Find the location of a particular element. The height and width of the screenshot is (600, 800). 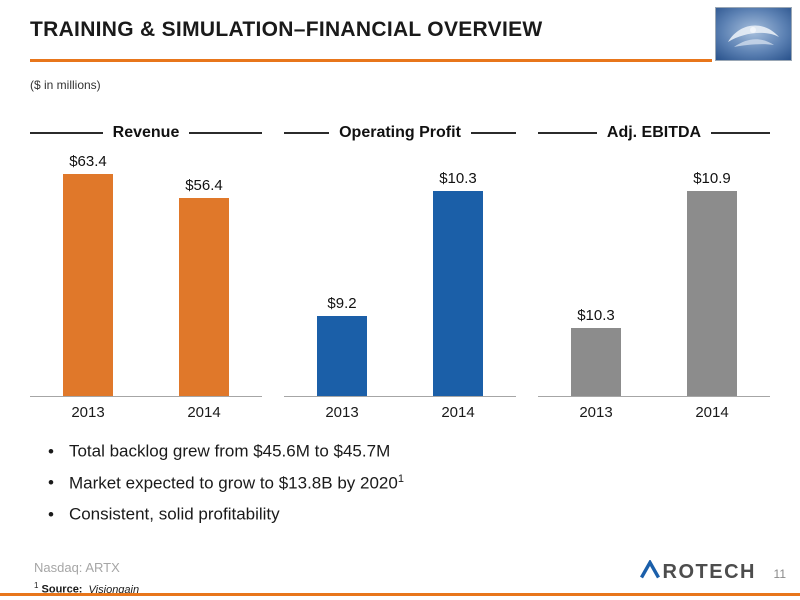

bar-value-label: $56.4 is located at coordinates (204, 185).